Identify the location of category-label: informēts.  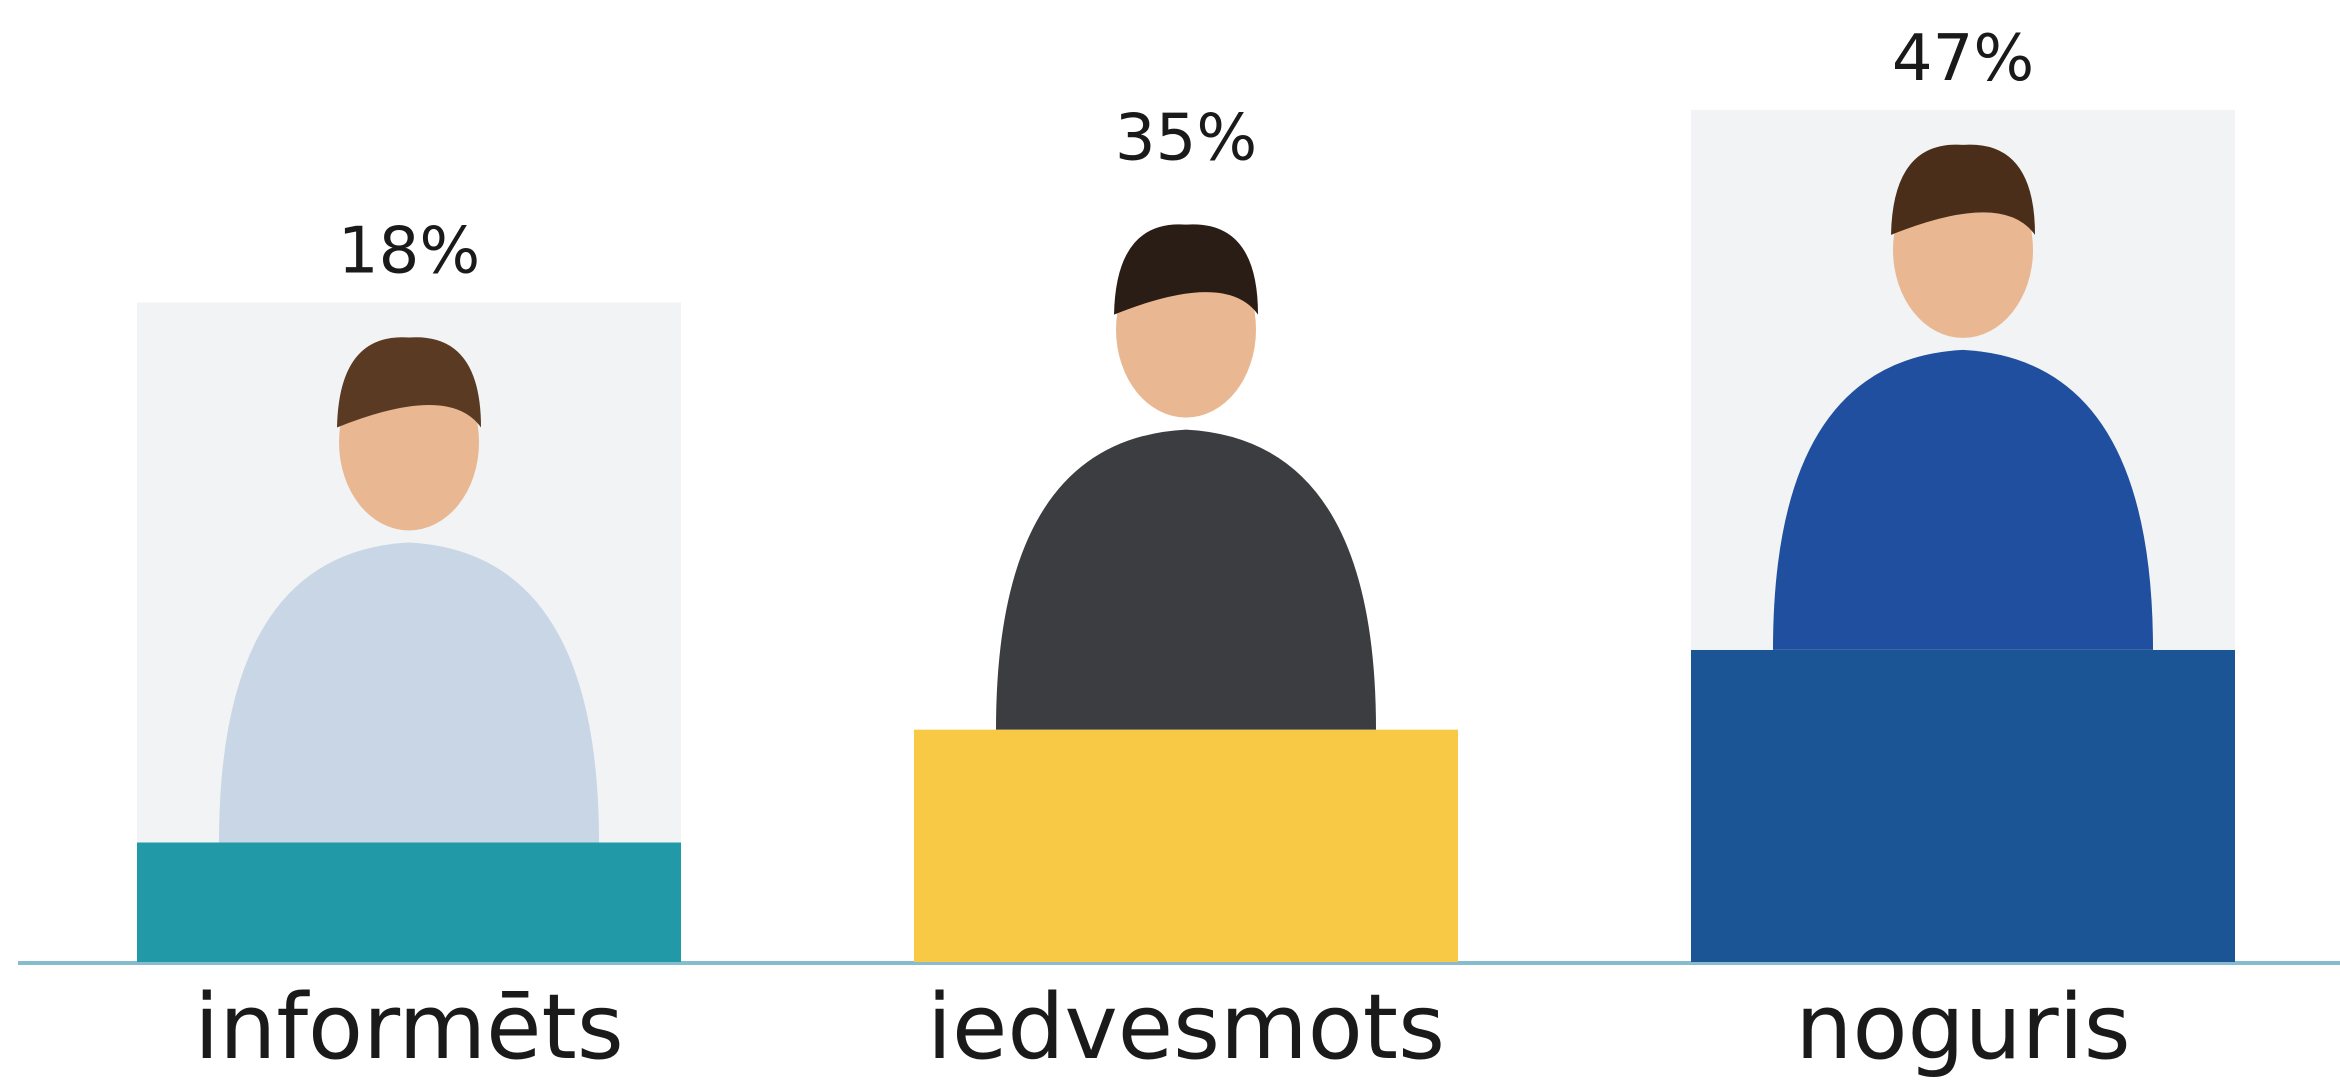
(408, 1027).